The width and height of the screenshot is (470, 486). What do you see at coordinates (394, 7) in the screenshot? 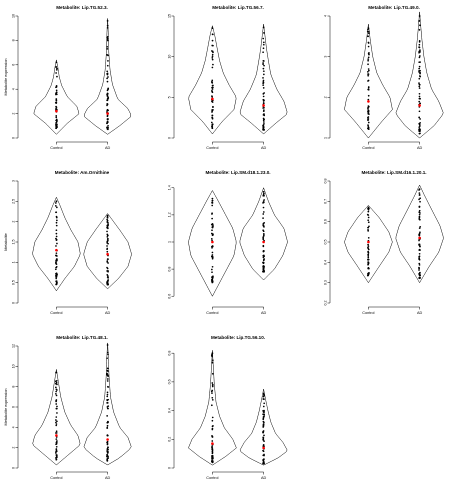
I see `chart-title: Metabolite: Lip.TG.49.0.` at bounding box center [394, 7].